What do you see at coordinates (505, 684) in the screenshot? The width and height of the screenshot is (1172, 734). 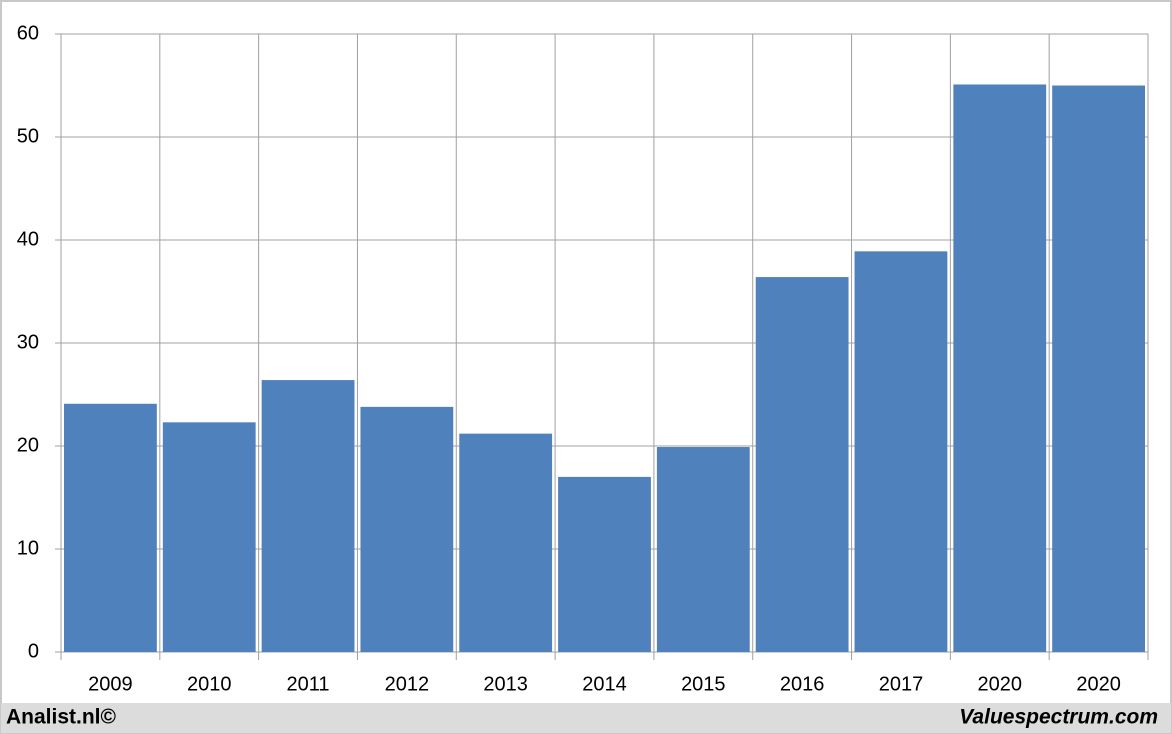 I see `x-tick-label: 2013` at bounding box center [505, 684].